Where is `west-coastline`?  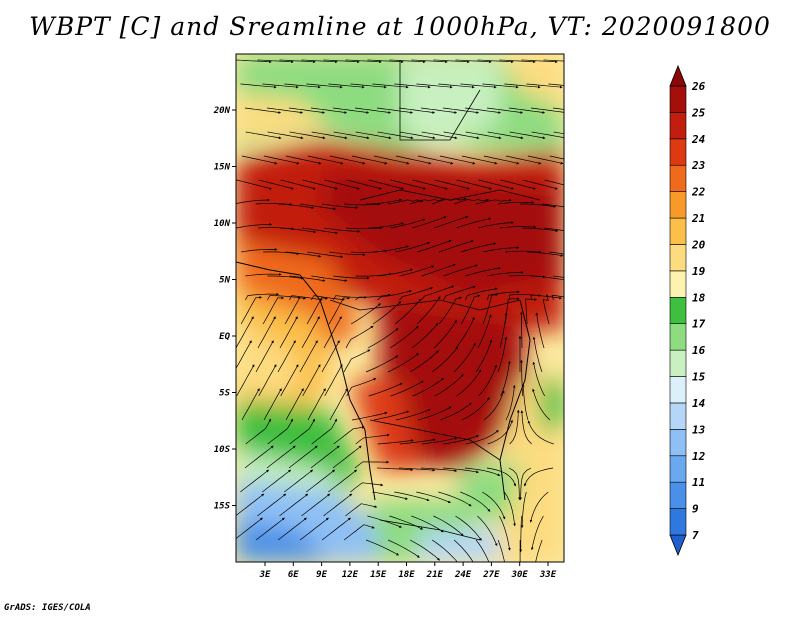
west-coastline is located at coordinates (306, 381).